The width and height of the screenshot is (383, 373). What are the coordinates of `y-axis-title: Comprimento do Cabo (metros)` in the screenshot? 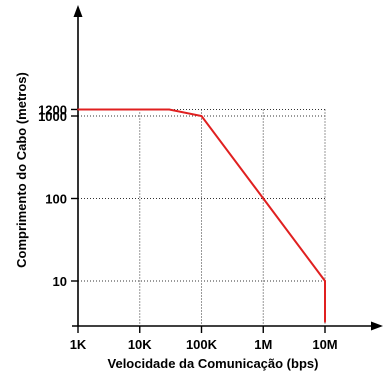 It's located at (21, 170).